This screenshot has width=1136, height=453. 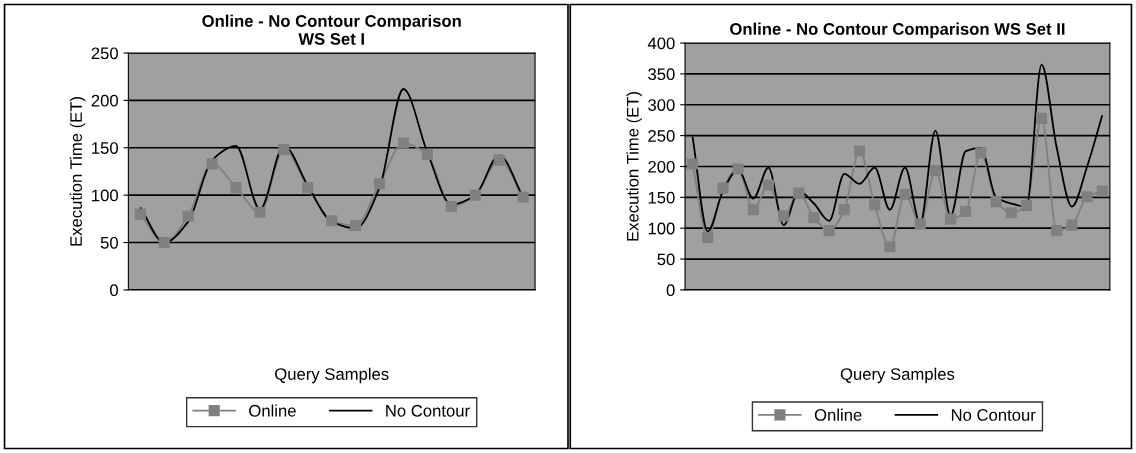 I want to click on y-tick-label: 300, so click(x=661, y=105).